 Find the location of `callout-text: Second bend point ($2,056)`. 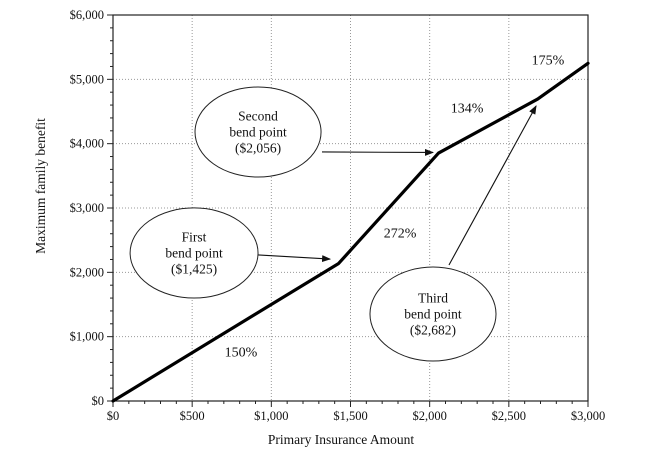

callout-text: Second bend point ($2,056) is located at coordinates (258, 132).